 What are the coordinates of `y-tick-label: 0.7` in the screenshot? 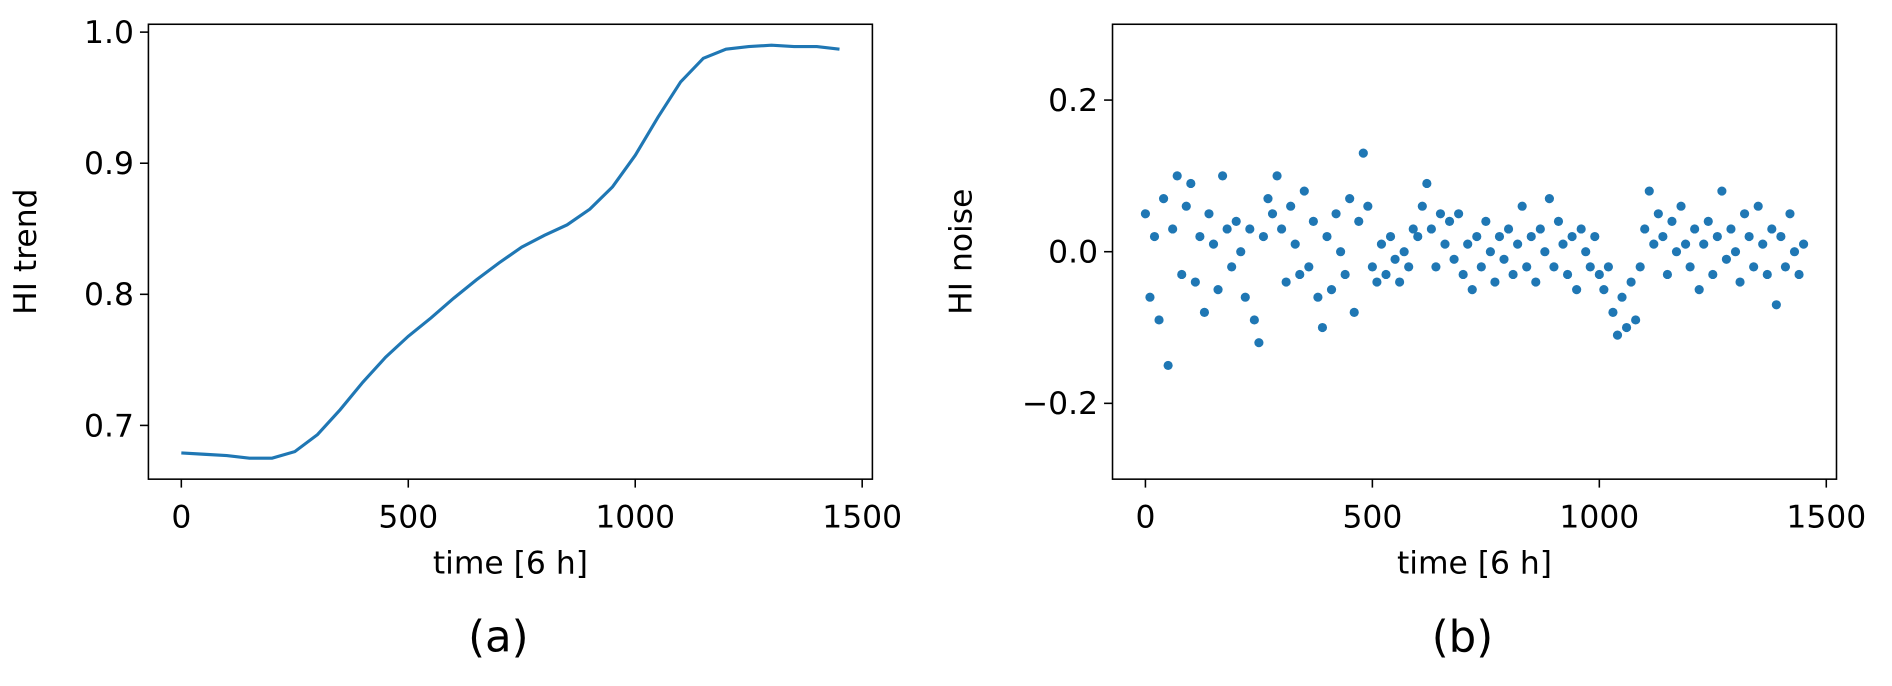 It's located at (109, 426).